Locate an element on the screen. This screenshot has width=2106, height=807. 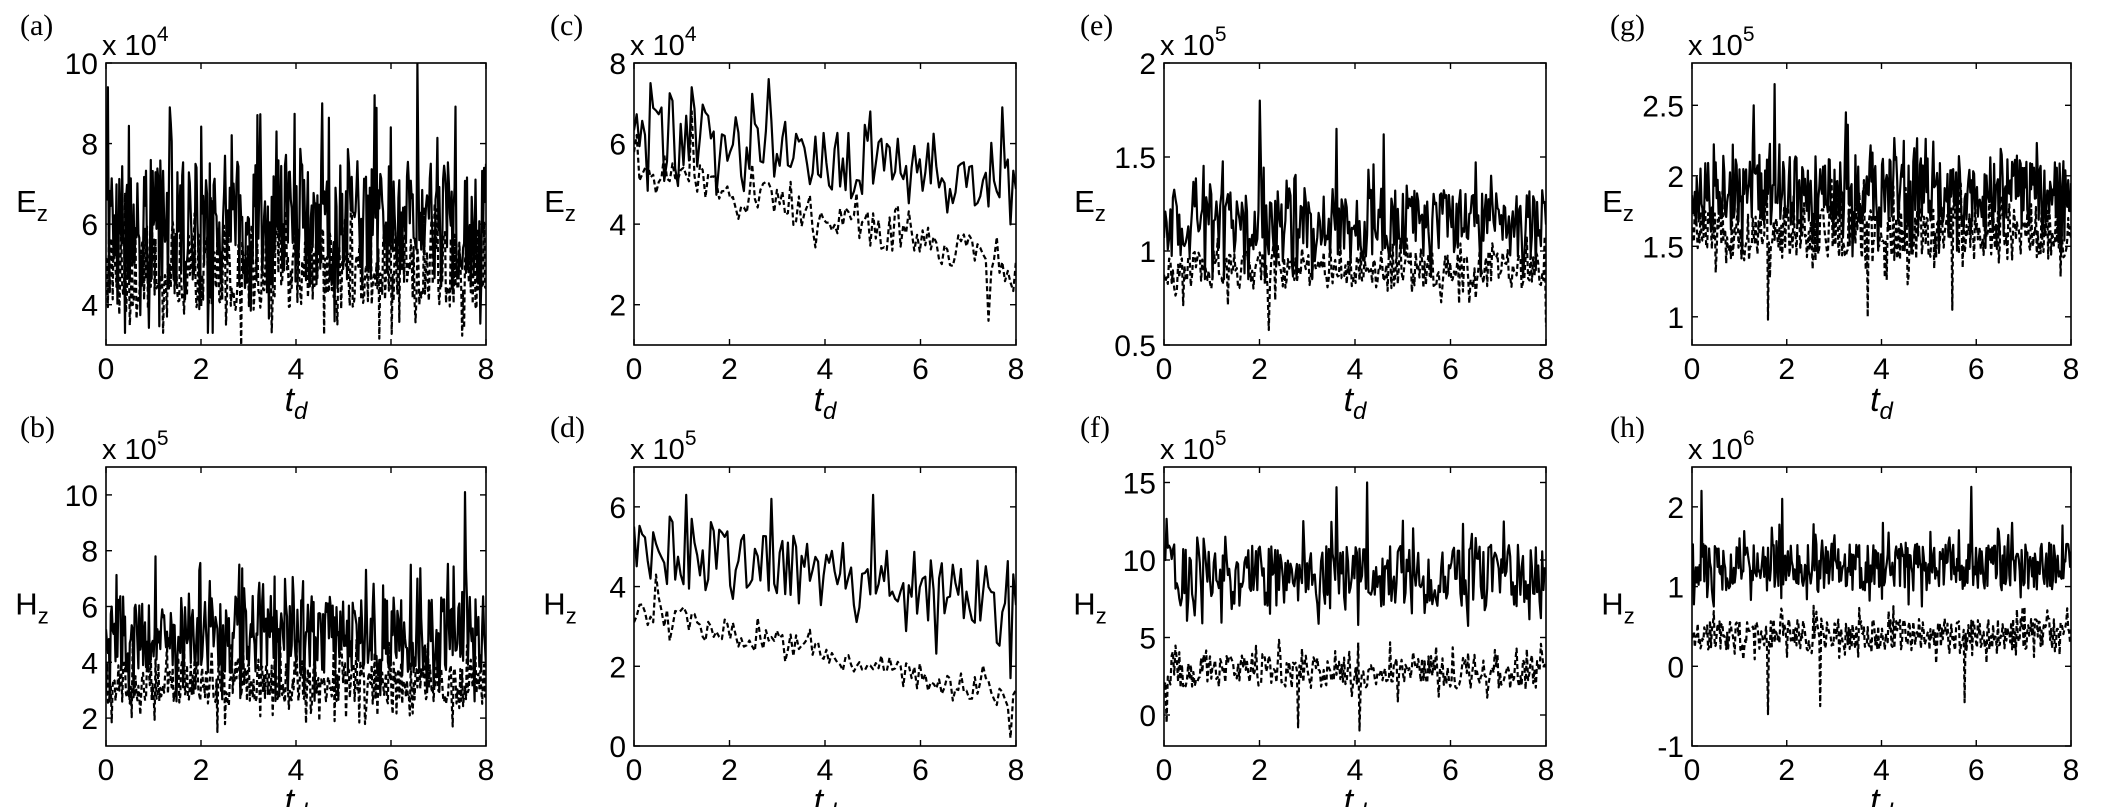
y-tick-label: 5 is located at coordinates (1147, 639).